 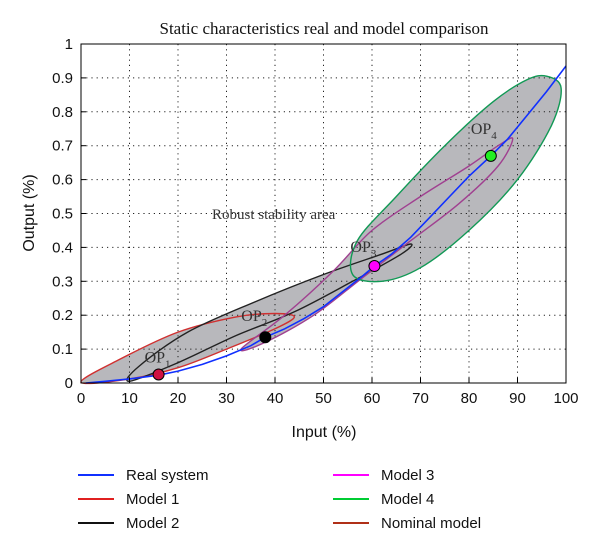 I want to click on x-tick-label: 30, so click(x=226, y=398).